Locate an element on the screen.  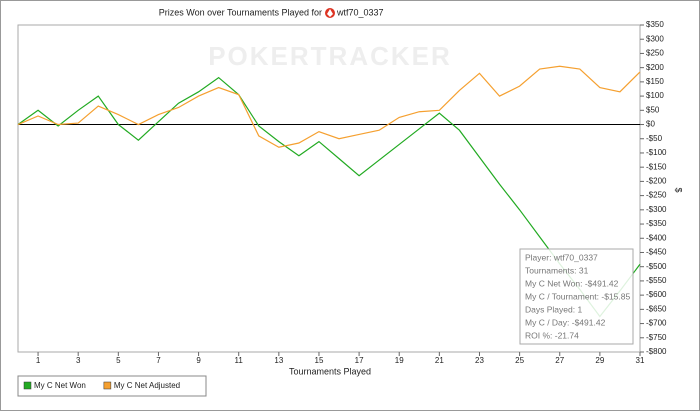
x-tick-label: 29 is located at coordinates (599, 360).